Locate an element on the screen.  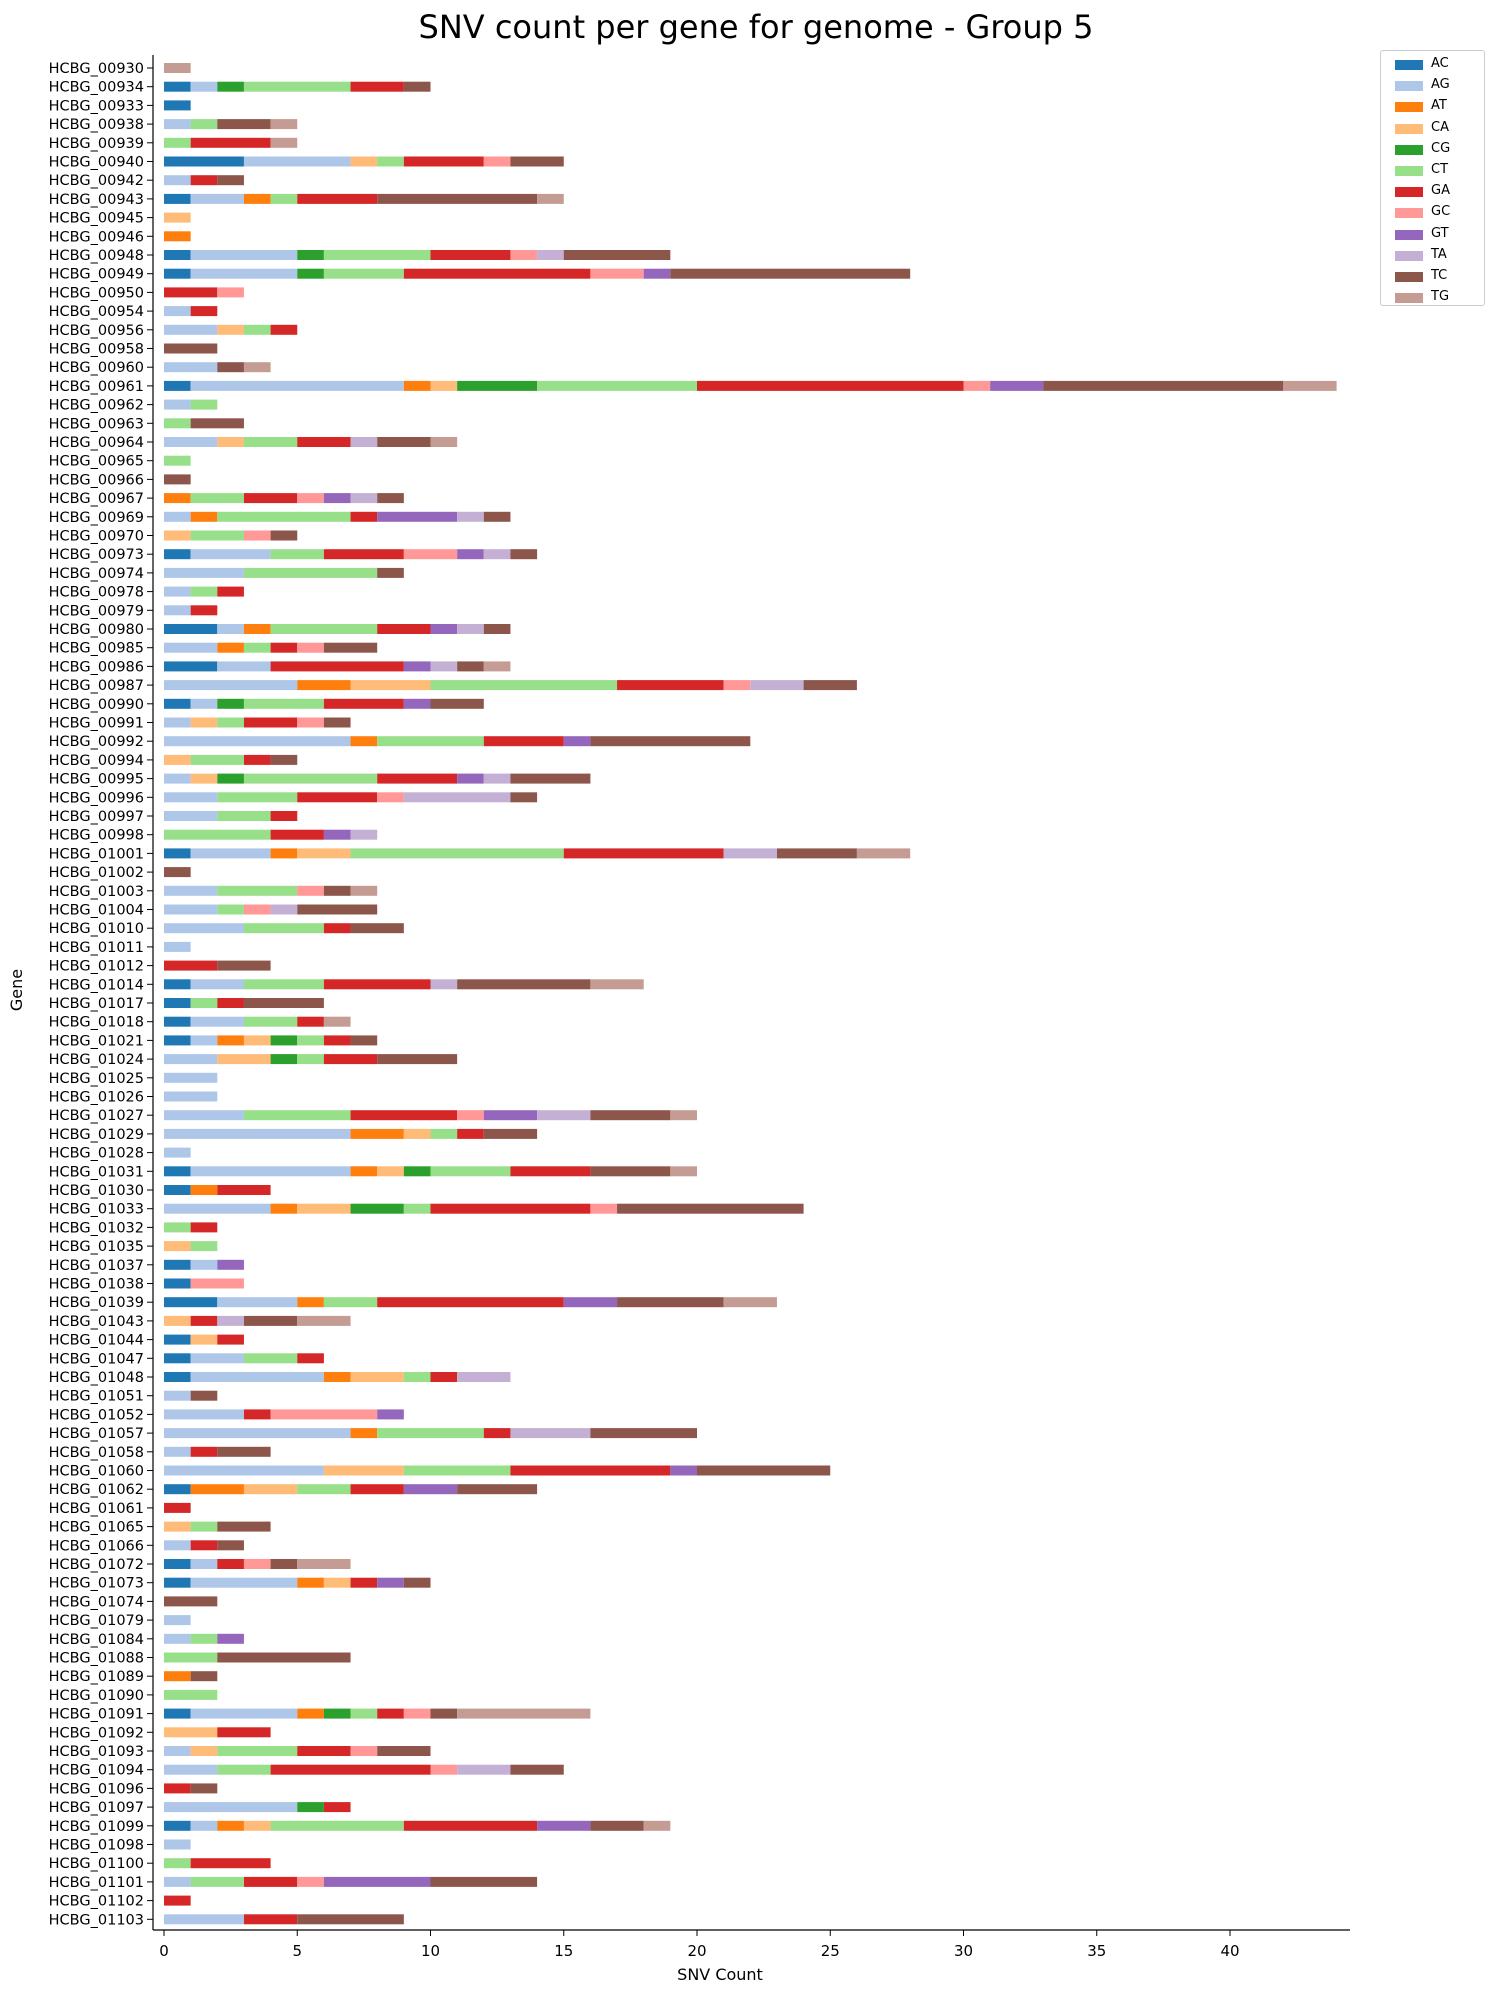
y-tick-label: HCBG_01029 is located at coordinates (96, 1135).